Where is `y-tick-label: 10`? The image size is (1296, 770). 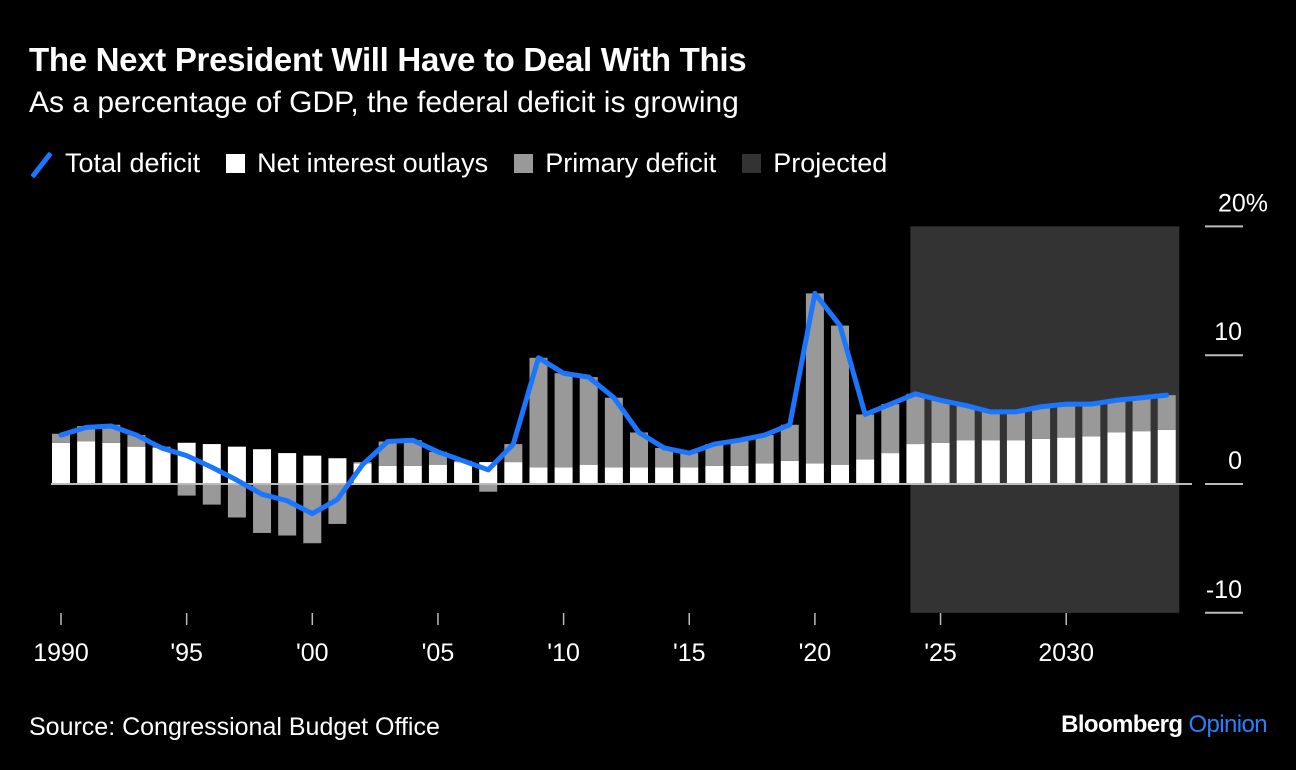 y-tick-label: 10 is located at coordinates (1228, 332).